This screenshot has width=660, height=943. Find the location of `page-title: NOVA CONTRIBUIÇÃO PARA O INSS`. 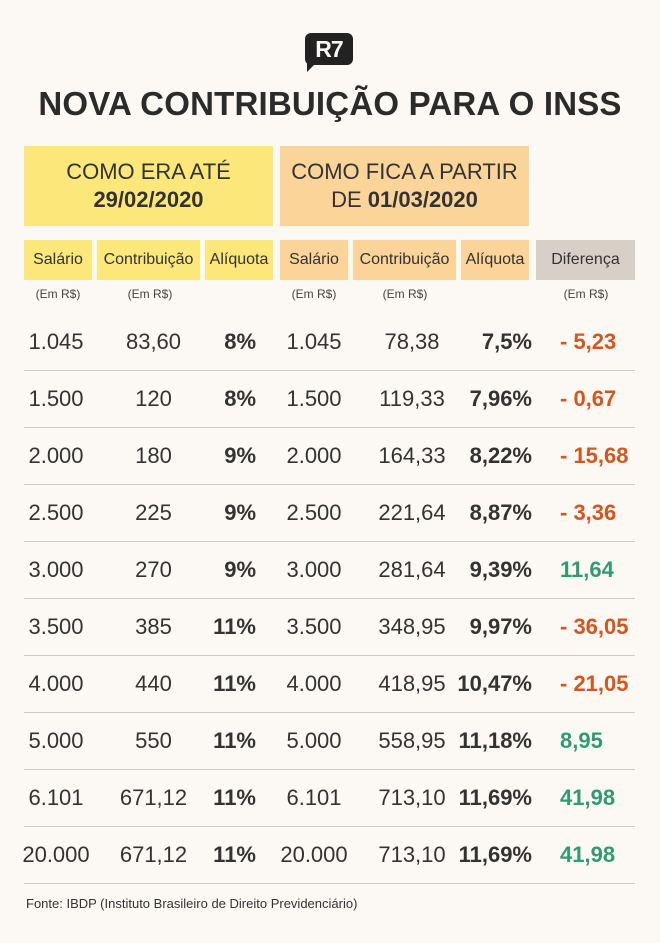

page-title: NOVA CONTRIBUIÇÃO PARA O INSS is located at coordinates (330, 103).